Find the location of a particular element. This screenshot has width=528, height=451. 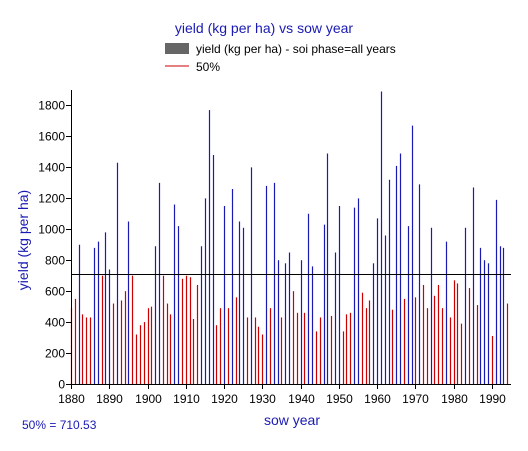

legend-label-yield: yield (kg per ha) - soi phase=all years is located at coordinates (296, 49).